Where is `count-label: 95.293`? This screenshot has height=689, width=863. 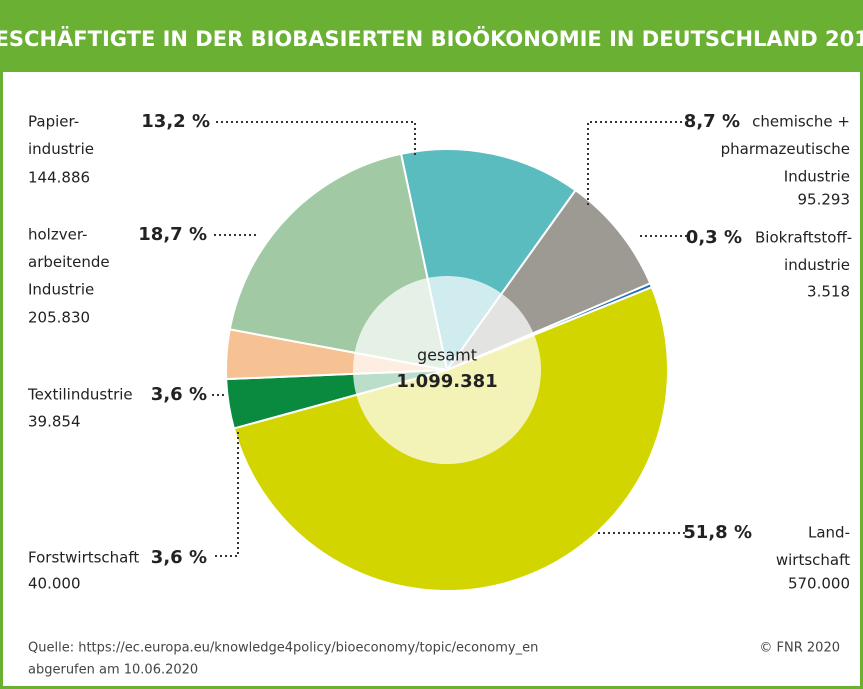
count-label: 95.293 is located at coordinates (824, 200).